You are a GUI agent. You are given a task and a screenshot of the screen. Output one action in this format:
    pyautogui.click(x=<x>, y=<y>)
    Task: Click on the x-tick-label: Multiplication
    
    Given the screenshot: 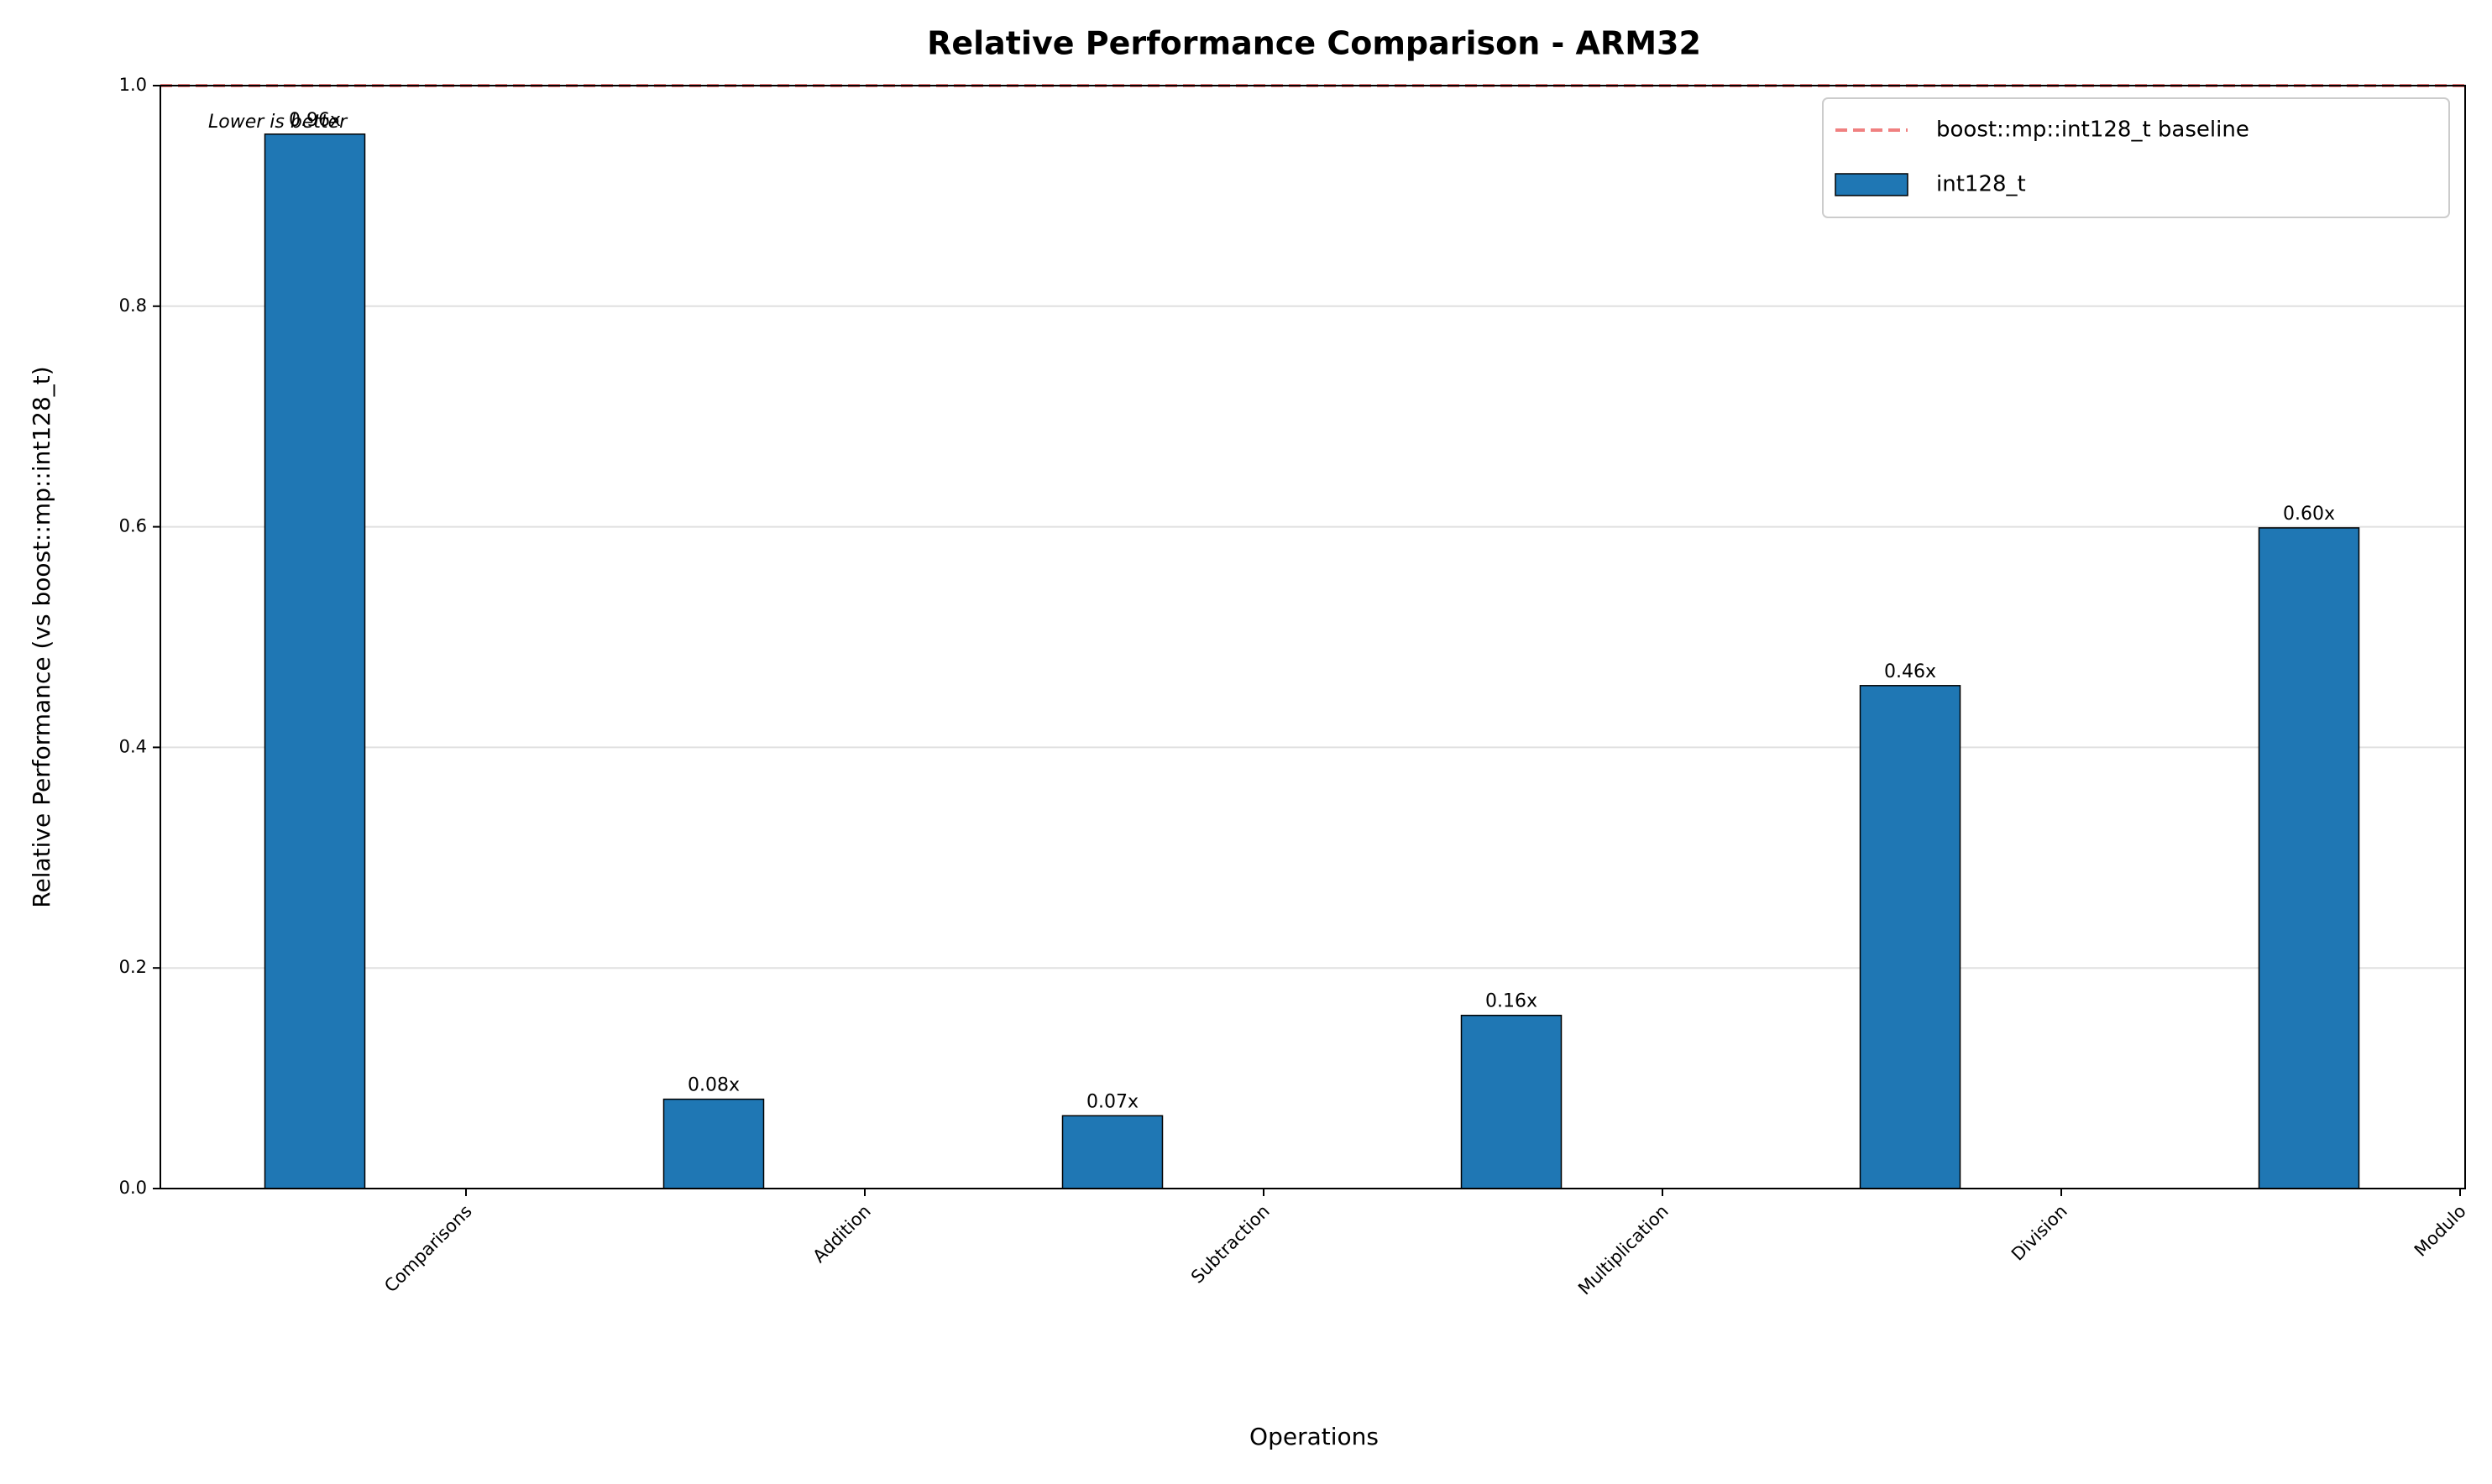 What is the action you would take?
    pyautogui.click(x=1624, y=1250)
    